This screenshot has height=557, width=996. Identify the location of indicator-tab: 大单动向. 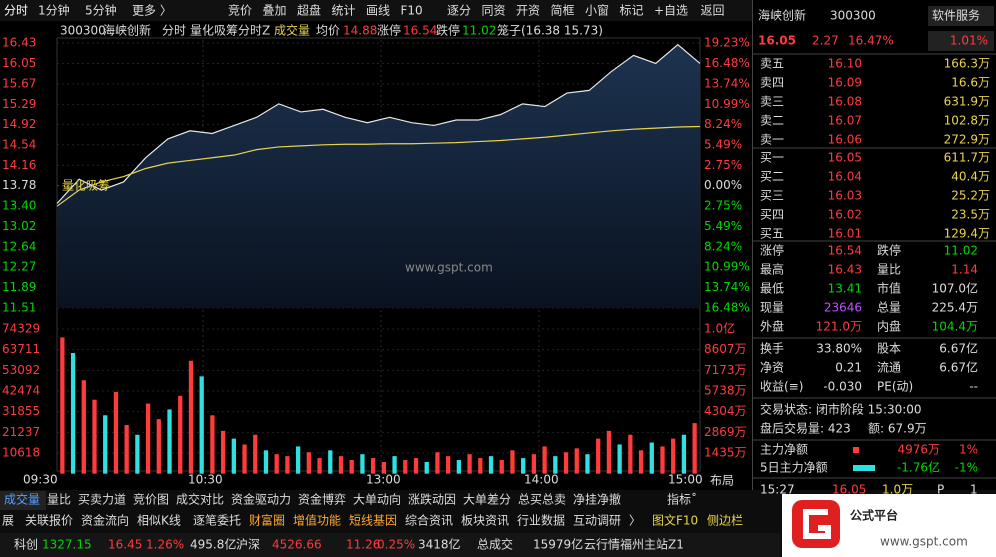
(377, 499).